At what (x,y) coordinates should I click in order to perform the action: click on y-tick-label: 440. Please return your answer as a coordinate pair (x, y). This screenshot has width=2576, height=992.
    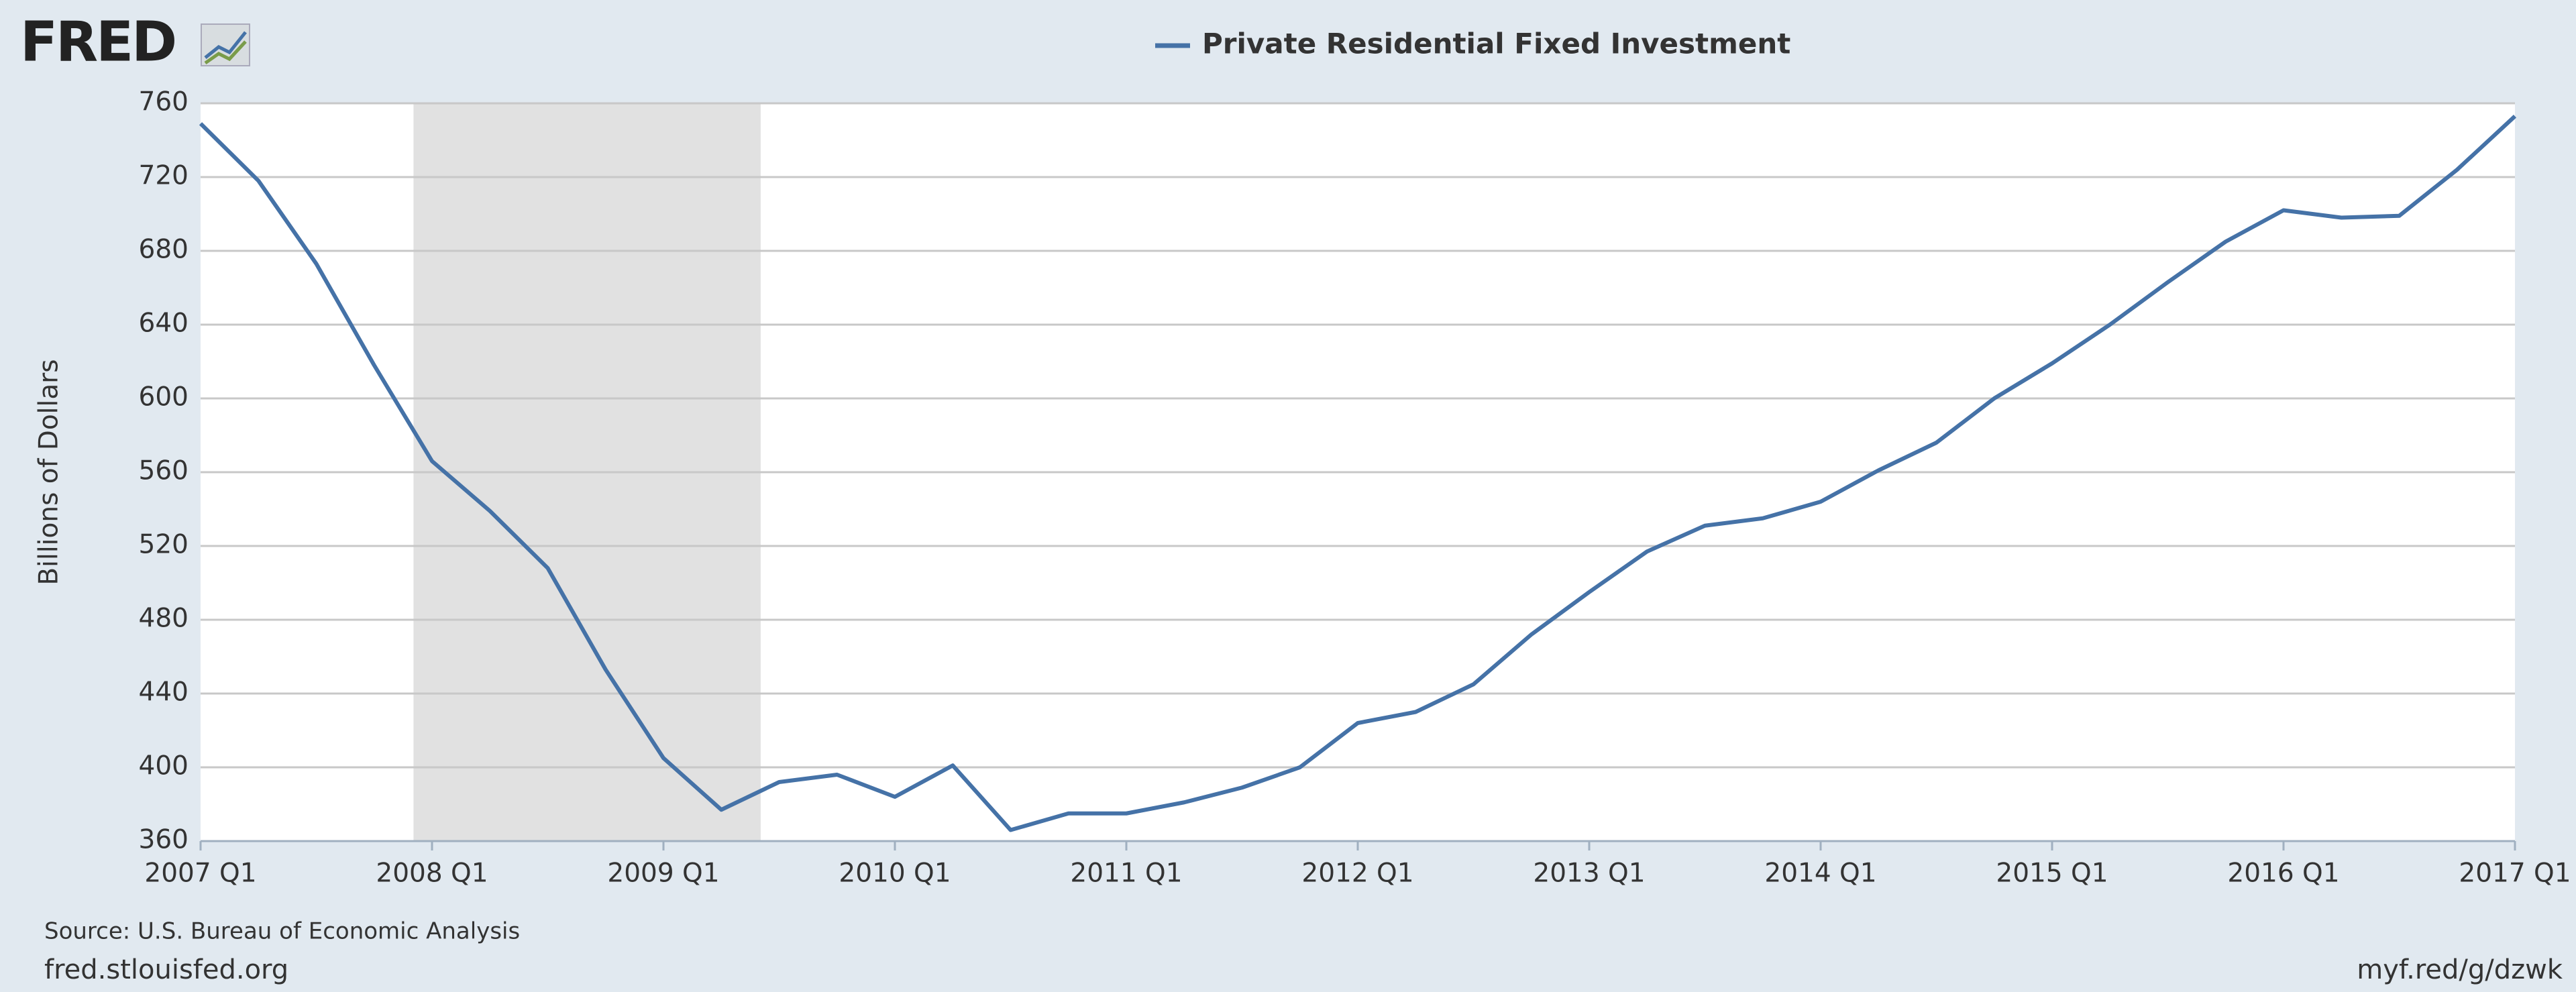
    Looking at the image, I should click on (164, 692).